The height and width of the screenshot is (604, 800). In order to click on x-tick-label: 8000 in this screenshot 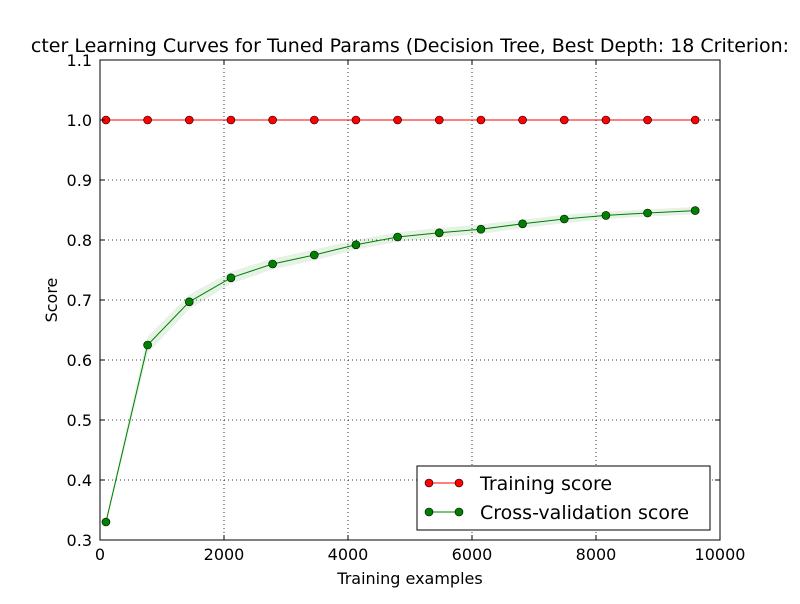, I will do `click(596, 554)`.